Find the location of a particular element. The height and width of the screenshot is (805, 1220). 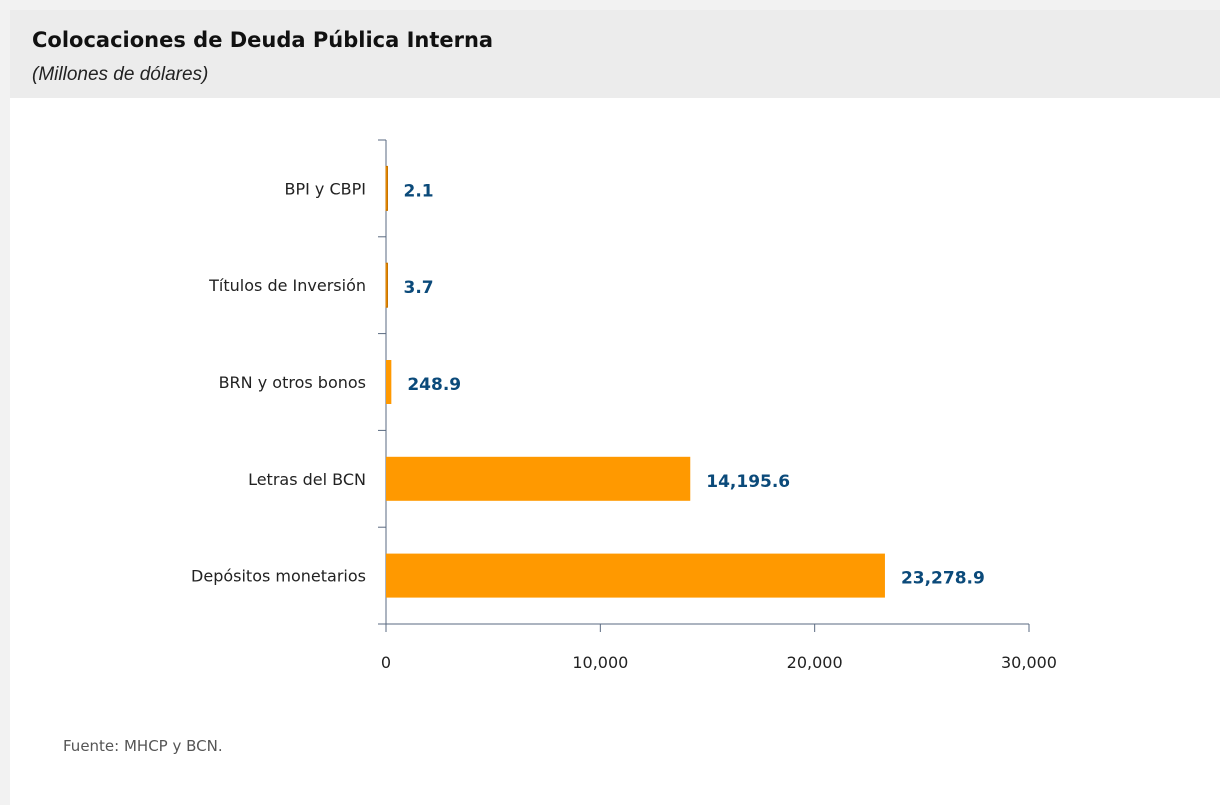

x-tick-label: 20,000 is located at coordinates (815, 662).